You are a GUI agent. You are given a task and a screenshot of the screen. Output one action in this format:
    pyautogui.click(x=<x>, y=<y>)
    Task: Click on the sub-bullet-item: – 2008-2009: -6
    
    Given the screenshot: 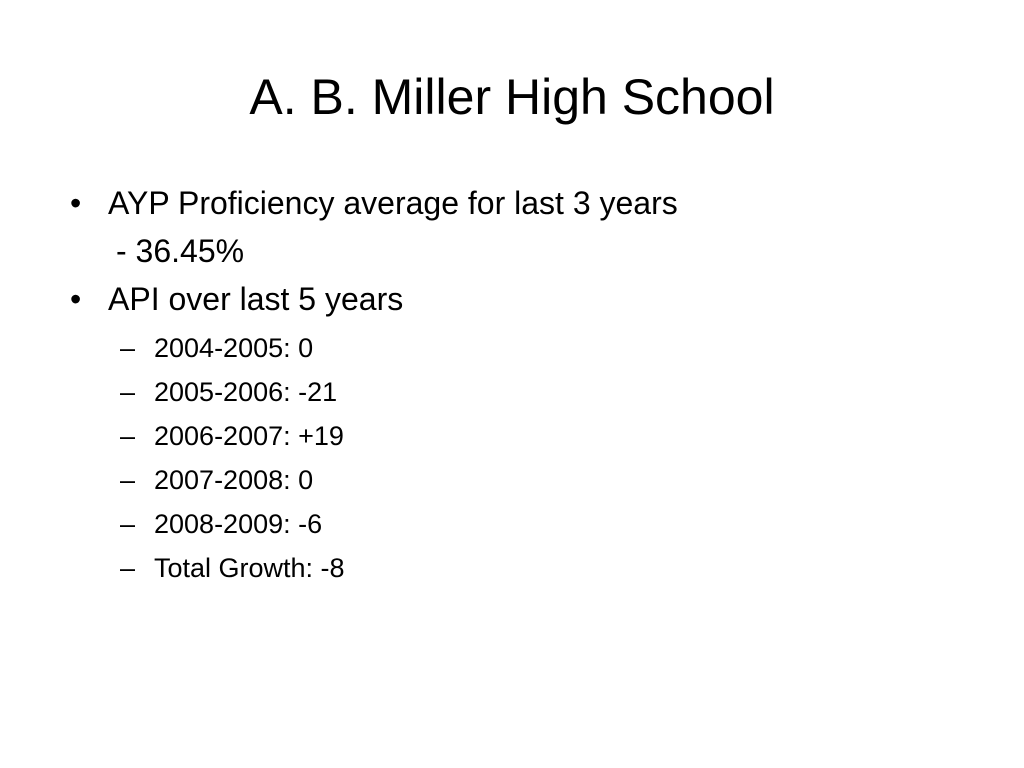 What is the action you would take?
    pyautogui.click(x=520, y=524)
    